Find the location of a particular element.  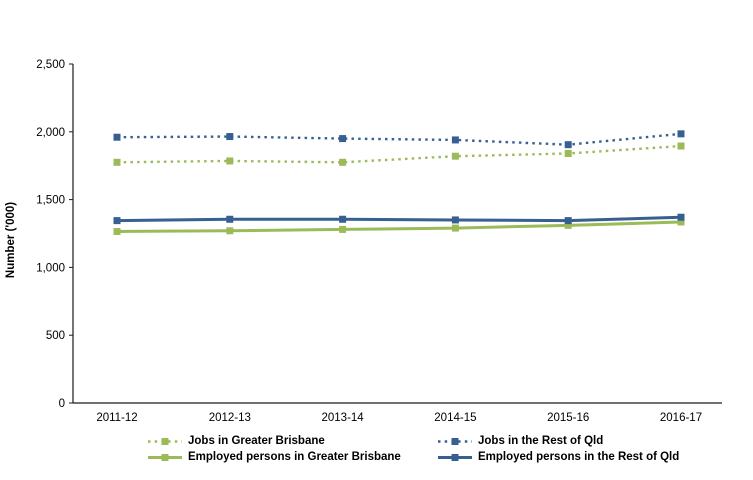

y-tick-label: 2,000 is located at coordinates (50, 133).